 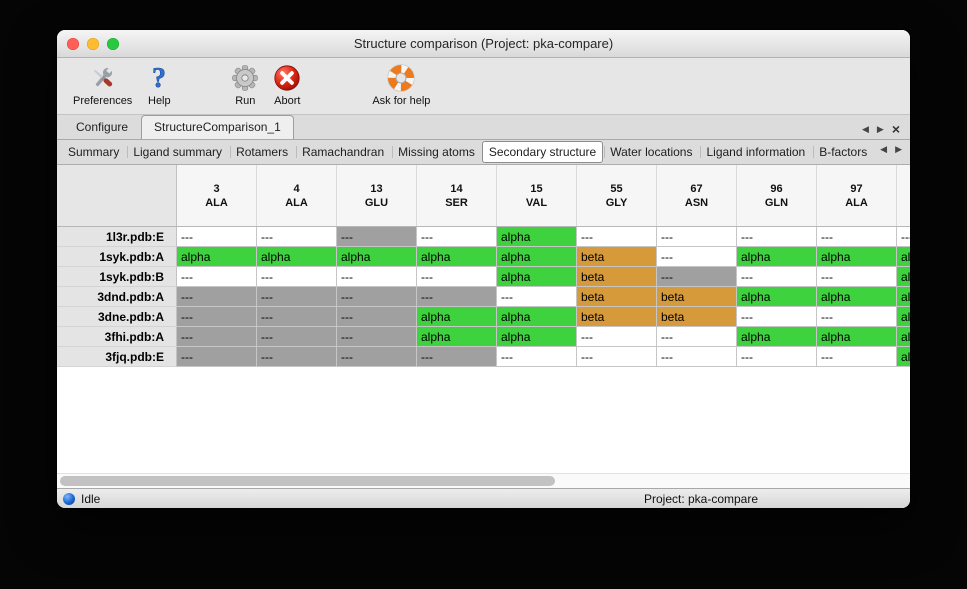 I want to click on cell-1syk-pdb-a-4: alpha, so click(x=297, y=257).